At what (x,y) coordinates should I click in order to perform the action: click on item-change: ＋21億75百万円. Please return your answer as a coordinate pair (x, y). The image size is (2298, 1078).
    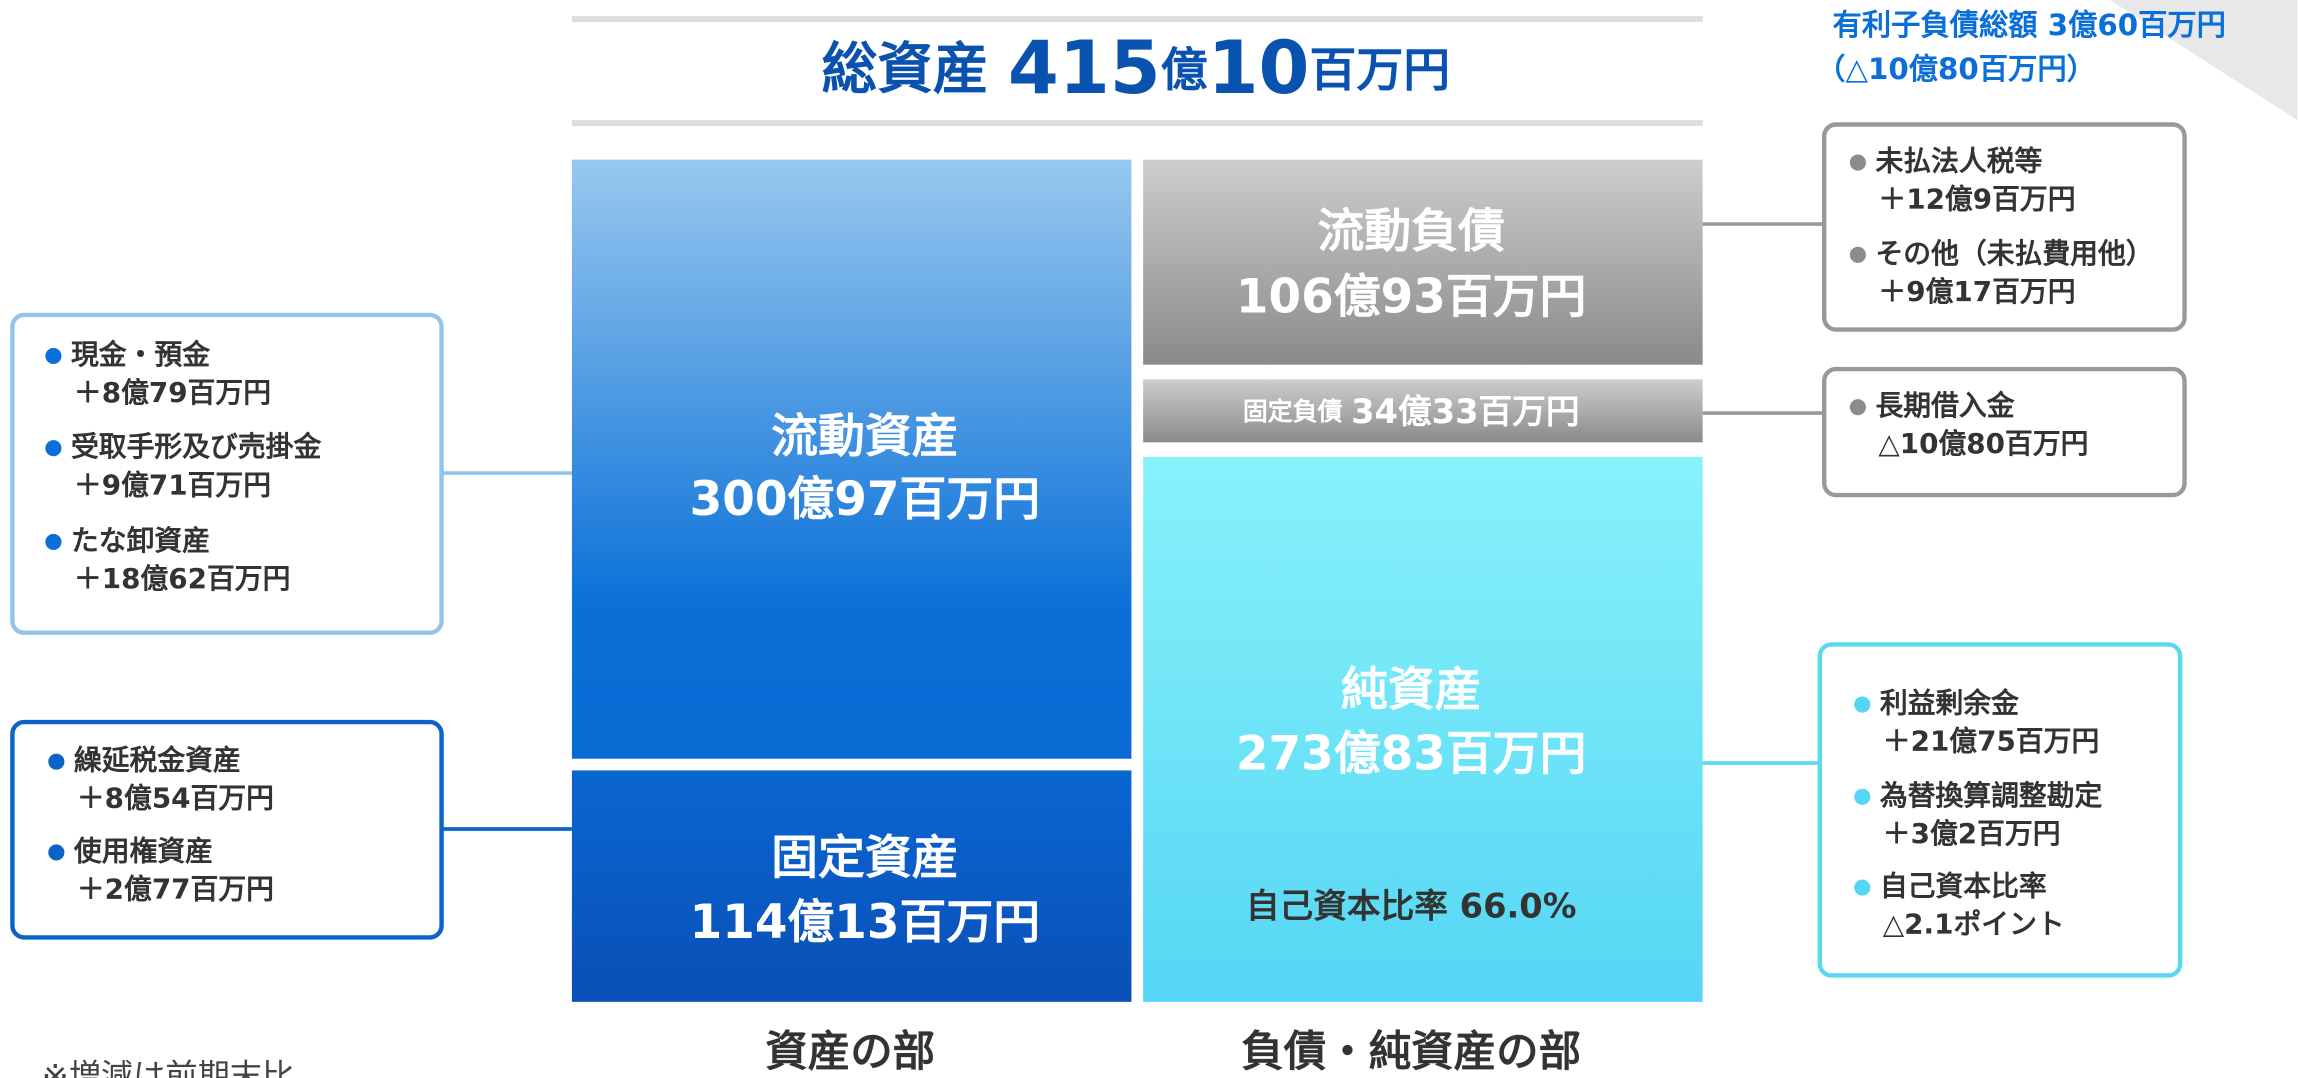
    Looking at the image, I should click on (1991, 741).